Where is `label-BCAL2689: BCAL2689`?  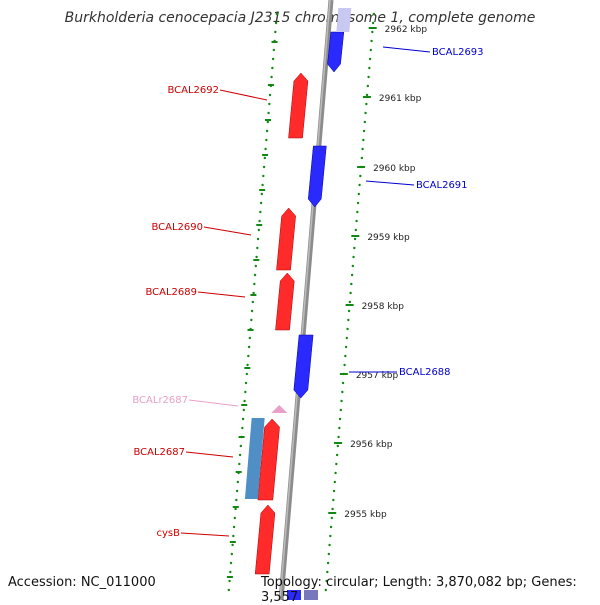 label-BCAL2689: BCAL2689 is located at coordinates (171, 292).